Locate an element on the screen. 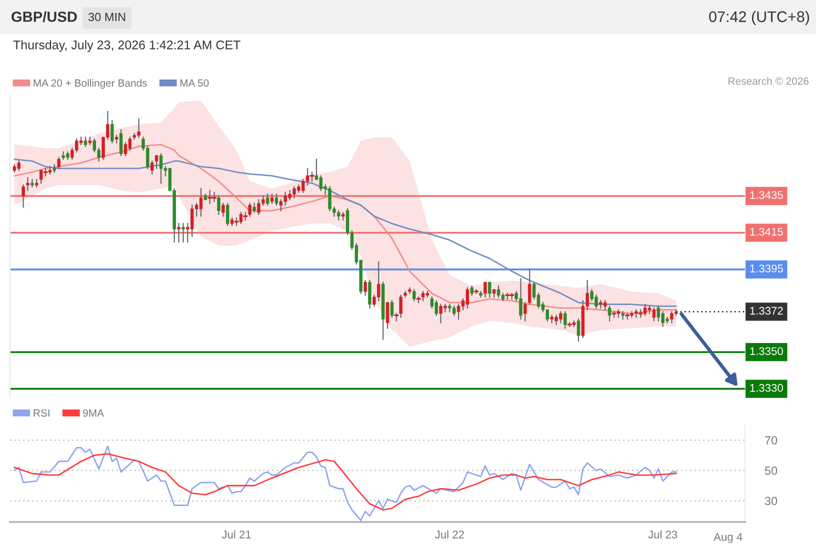 This screenshot has width=816, height=551. y-tick-label: 70 is located at coordinates (771, 440).